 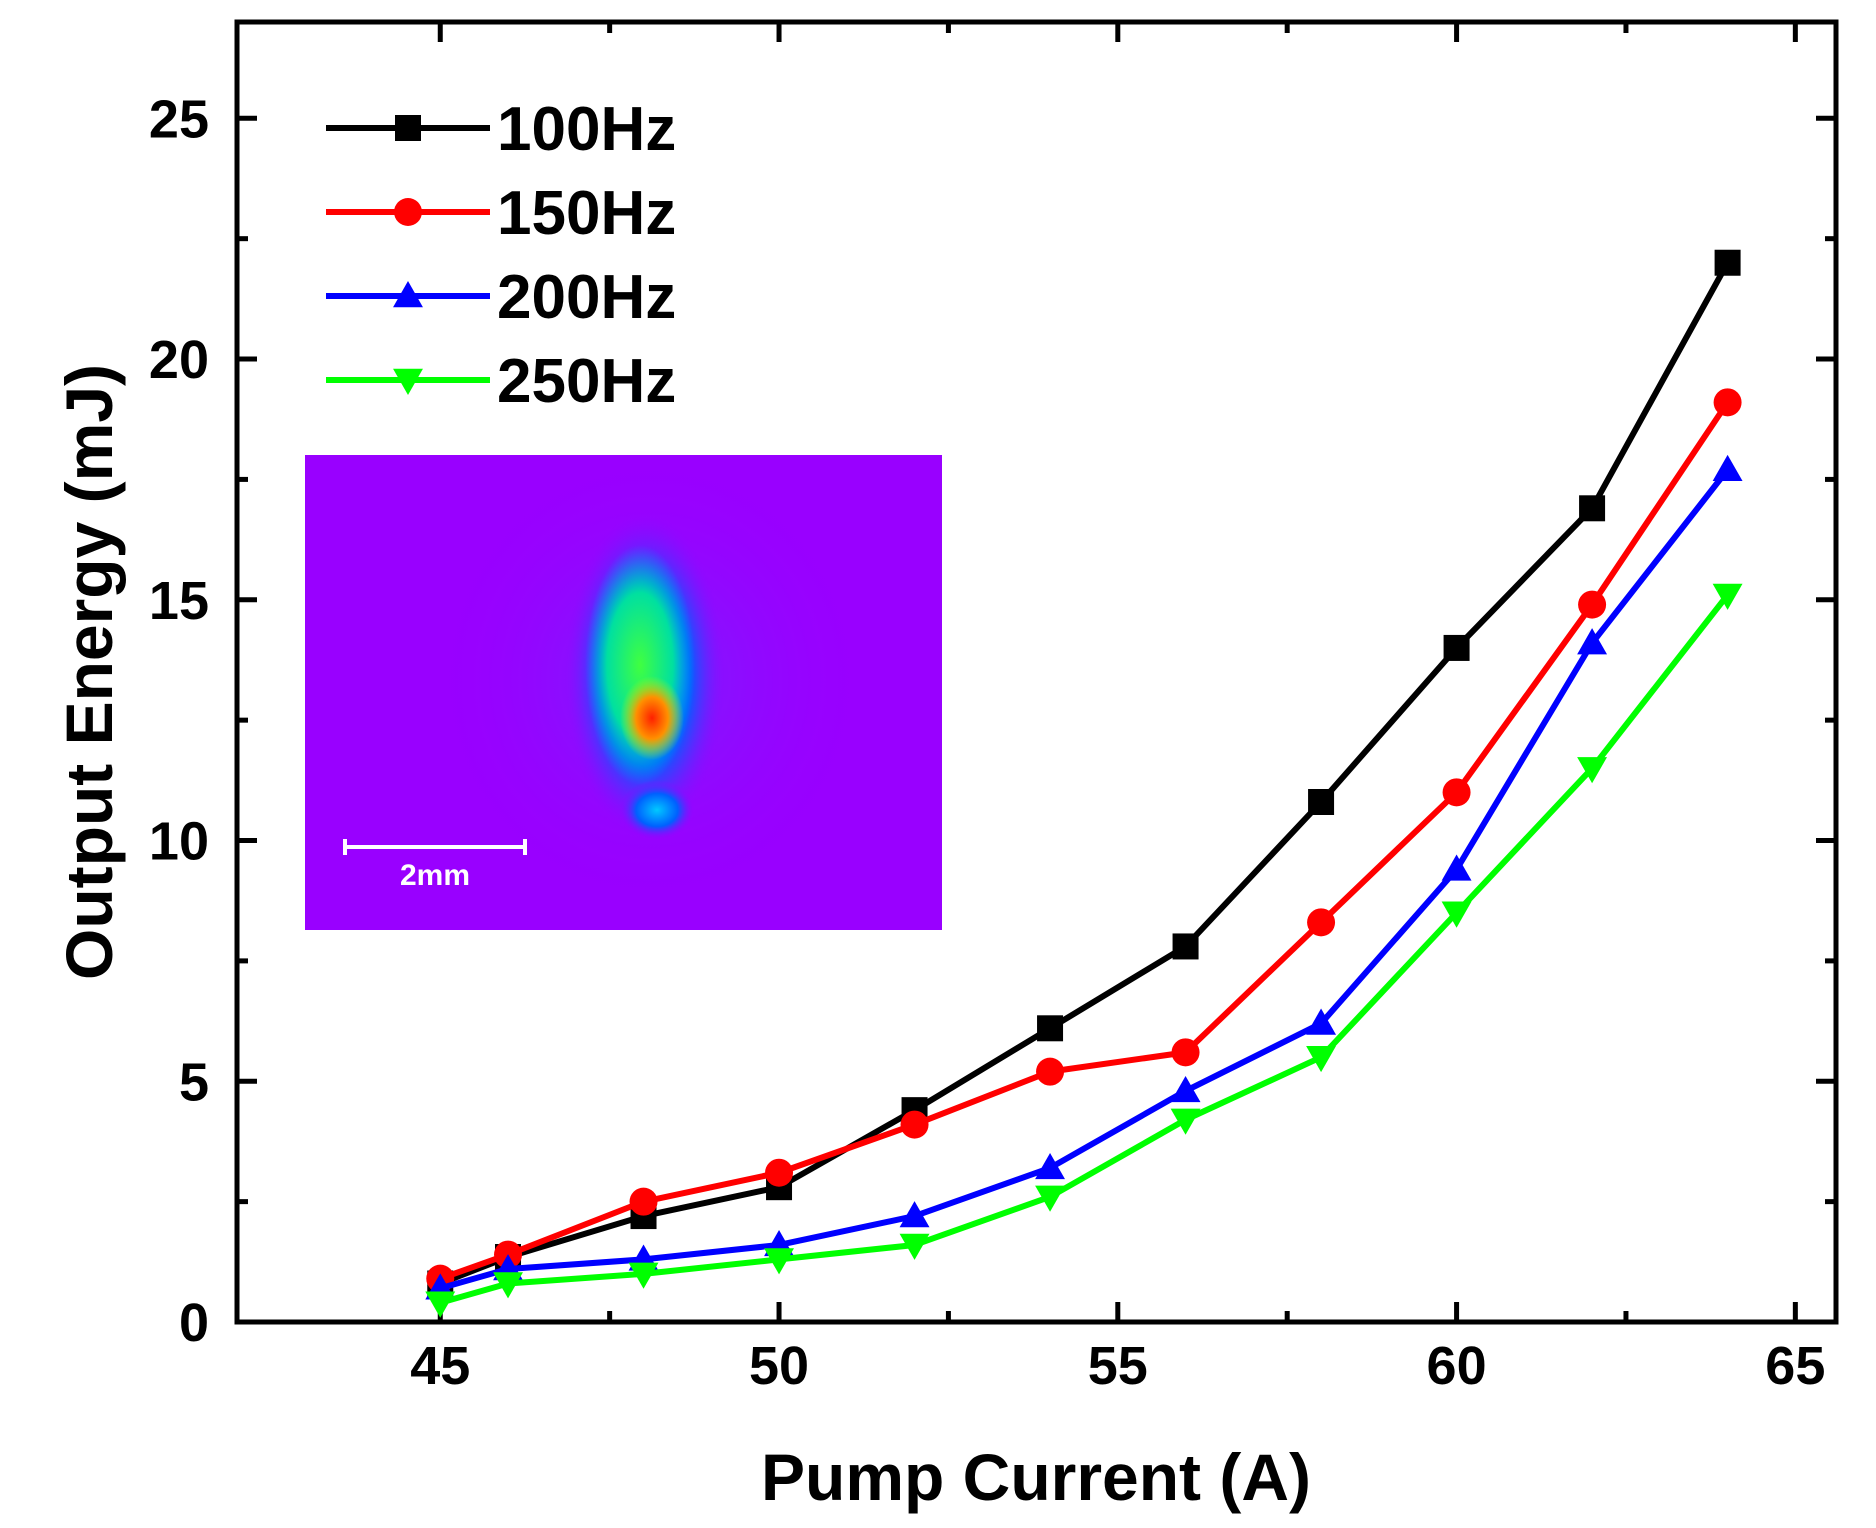 What do you see at coordinates (179, 842) in the screenshot?
I see `y-tick-label: 10` at bounding box center [179, 842].